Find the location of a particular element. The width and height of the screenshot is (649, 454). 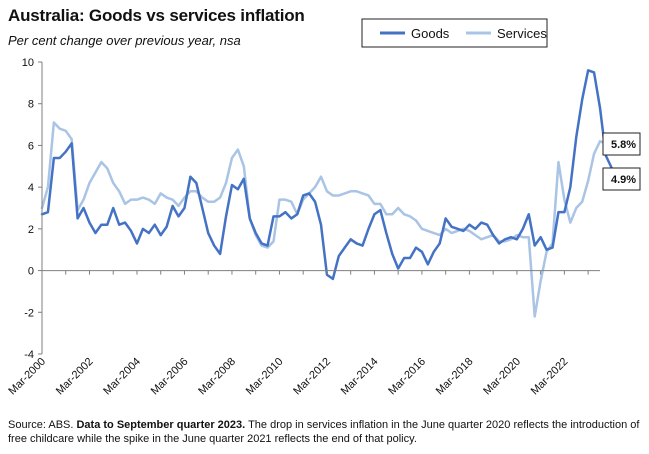

legend-goods-label: Goods is located at coordinates (430, 33).